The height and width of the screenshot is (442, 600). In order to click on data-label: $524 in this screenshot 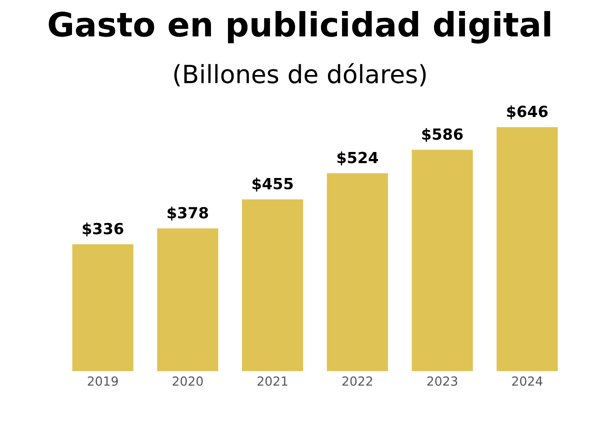, I will do `click(357, 159)`.